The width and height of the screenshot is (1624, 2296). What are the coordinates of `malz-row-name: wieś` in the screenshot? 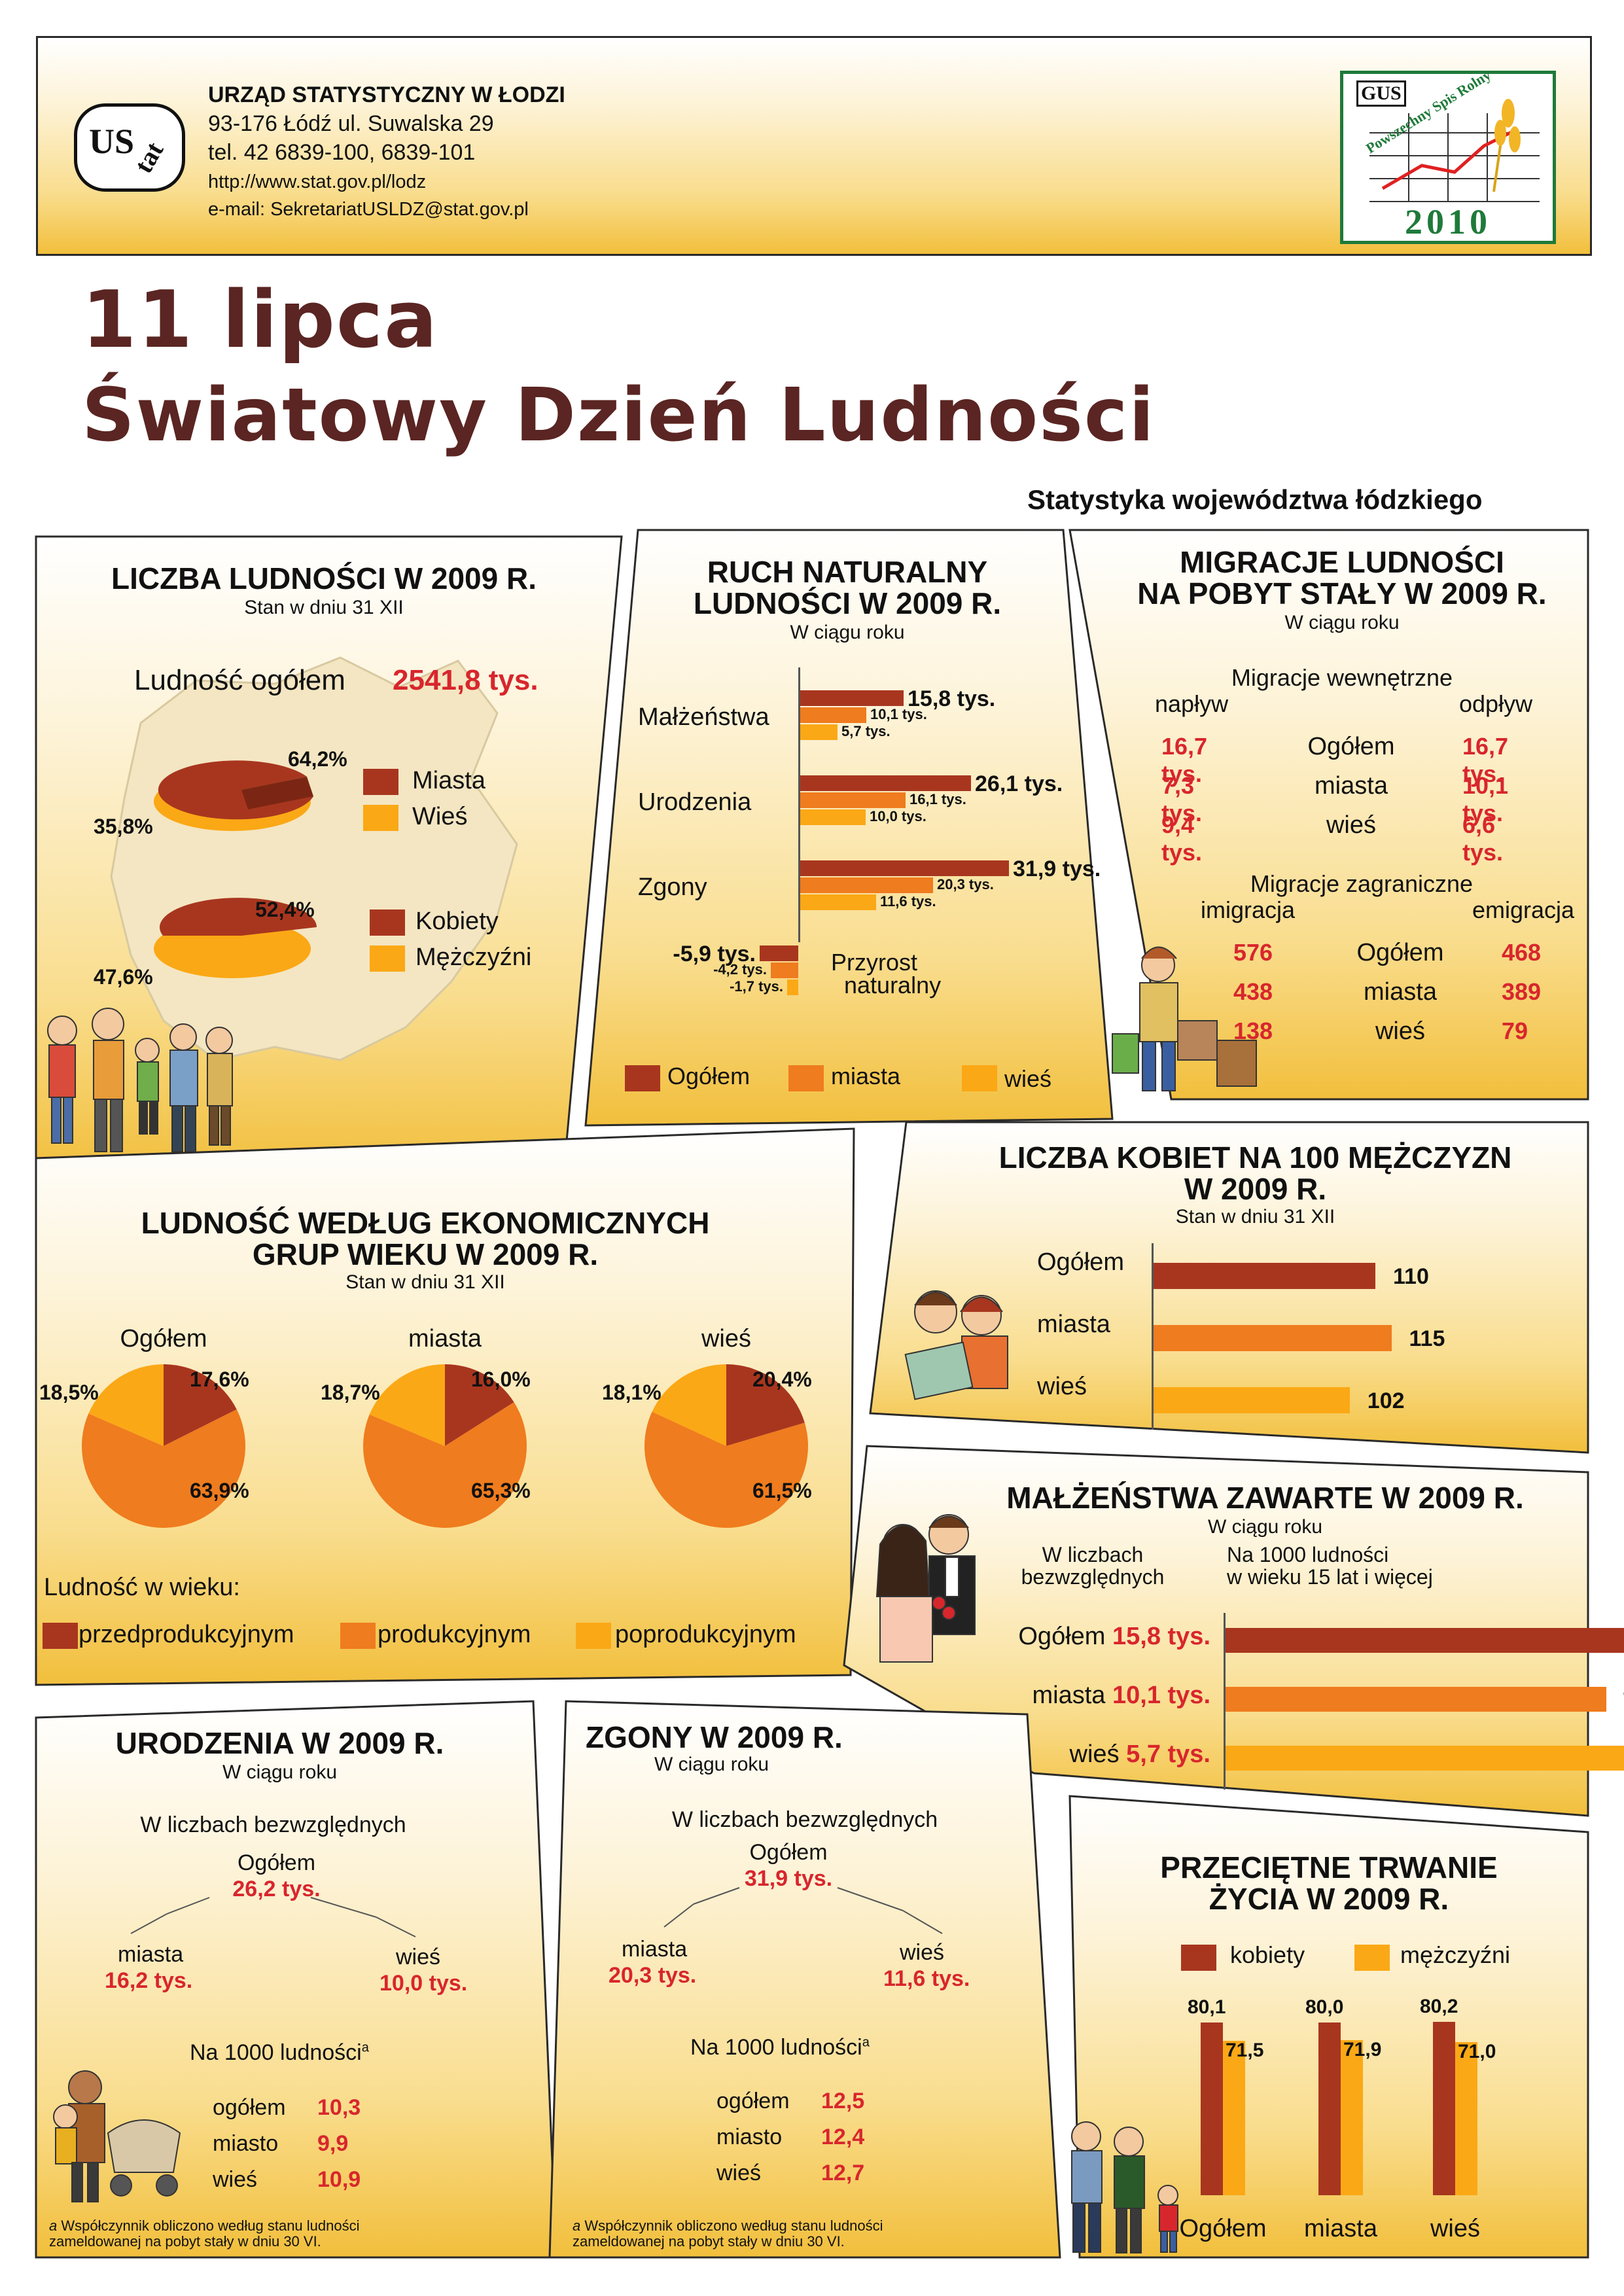 It's located at (1098, 1754).